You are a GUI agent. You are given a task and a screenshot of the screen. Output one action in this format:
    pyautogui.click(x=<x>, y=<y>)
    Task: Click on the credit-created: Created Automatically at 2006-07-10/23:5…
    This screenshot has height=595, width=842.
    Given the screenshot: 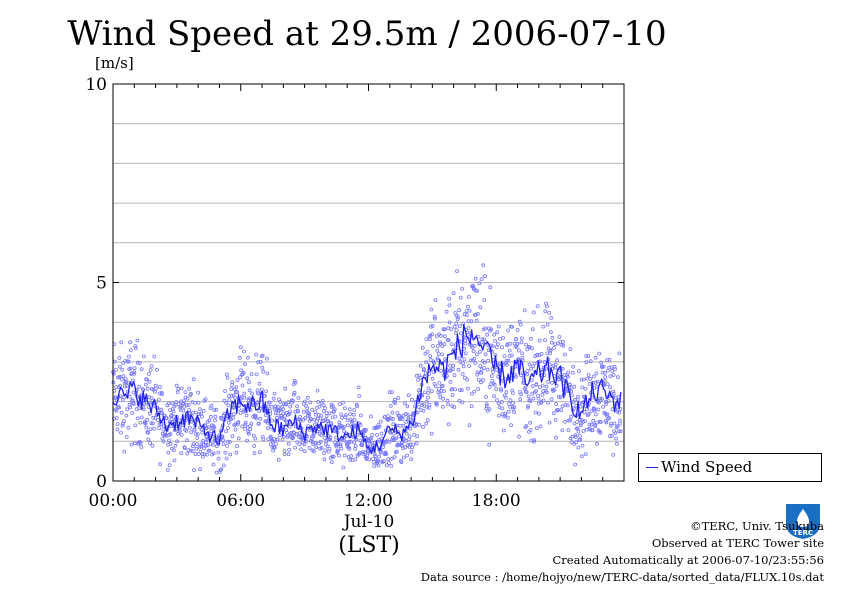 What is the action you would take?
    pyautogui.click(x=688, y=560)
    